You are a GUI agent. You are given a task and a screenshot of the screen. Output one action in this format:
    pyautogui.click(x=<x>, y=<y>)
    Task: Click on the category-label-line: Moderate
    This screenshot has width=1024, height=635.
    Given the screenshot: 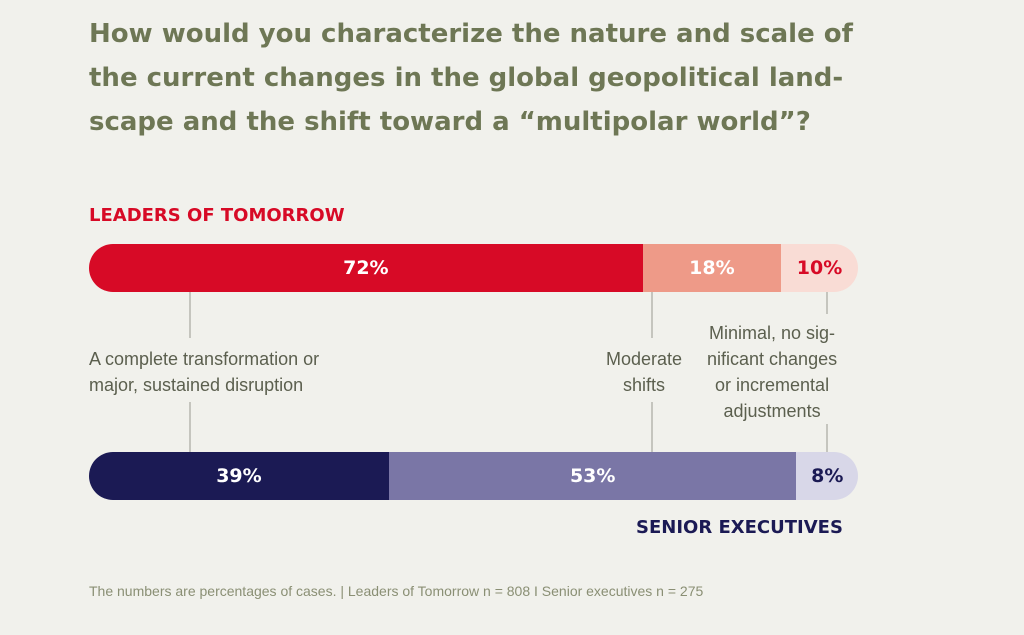 What is the action you would take?
    pyautogui.click(x=644, y=359)
    